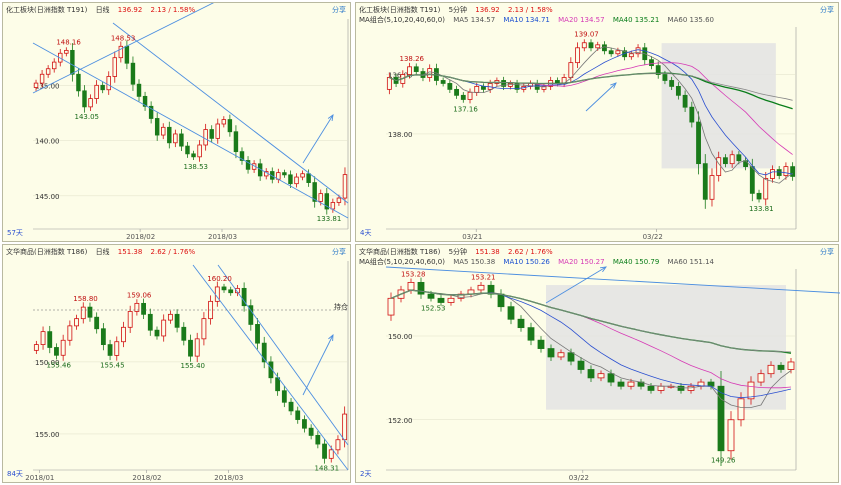  Describe the element at coordinates (327, 468) in the screenshot. I see `low-annotation: 148.31` at that location.